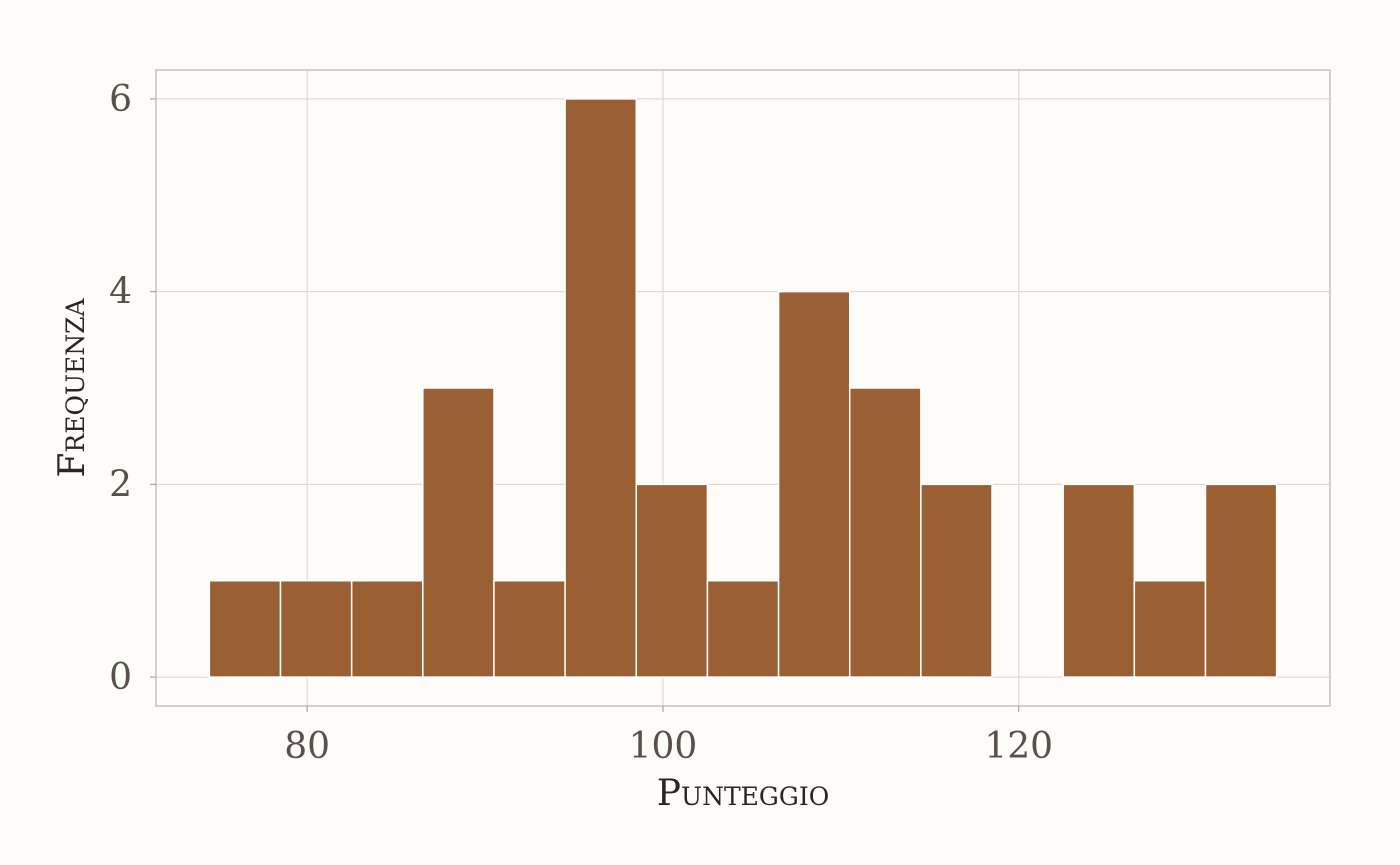  Describe the element at coordinates (72, 387) in the screenshot. I see `y-axis-title: Frequenza` at that location.